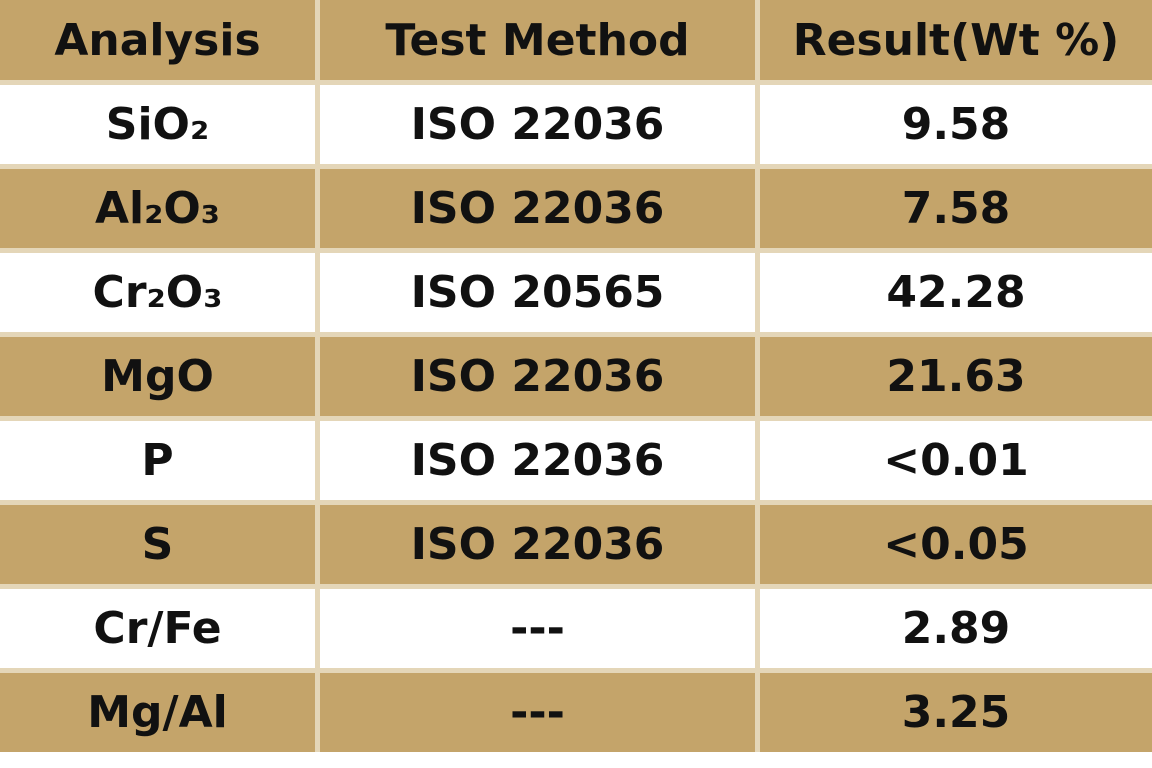  Describe the element at coordinates (956, 124) in the screenshot. I see `result-cell: 9.58` at that location.